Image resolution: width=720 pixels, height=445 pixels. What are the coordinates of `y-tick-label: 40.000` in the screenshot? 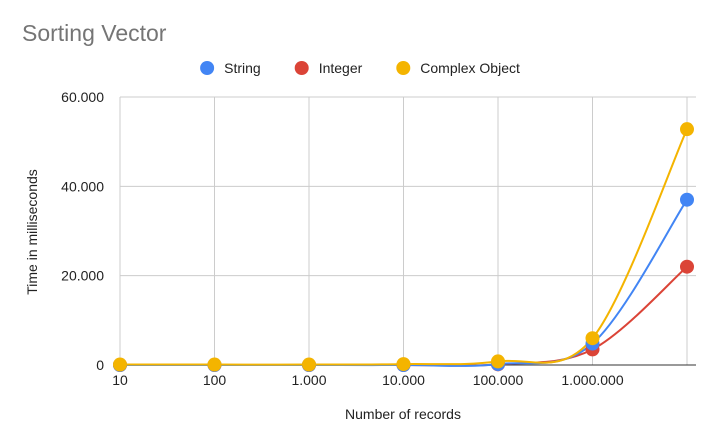 It's located at (82, 186).